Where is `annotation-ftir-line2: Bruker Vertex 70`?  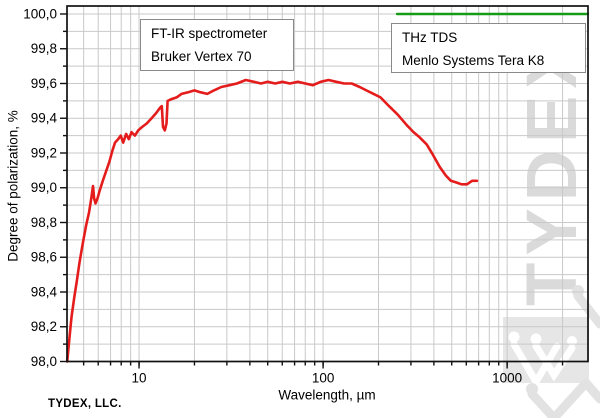
annotation-ftir-line2: Bruker Vertex 70 is located at coordinates (201, 56).